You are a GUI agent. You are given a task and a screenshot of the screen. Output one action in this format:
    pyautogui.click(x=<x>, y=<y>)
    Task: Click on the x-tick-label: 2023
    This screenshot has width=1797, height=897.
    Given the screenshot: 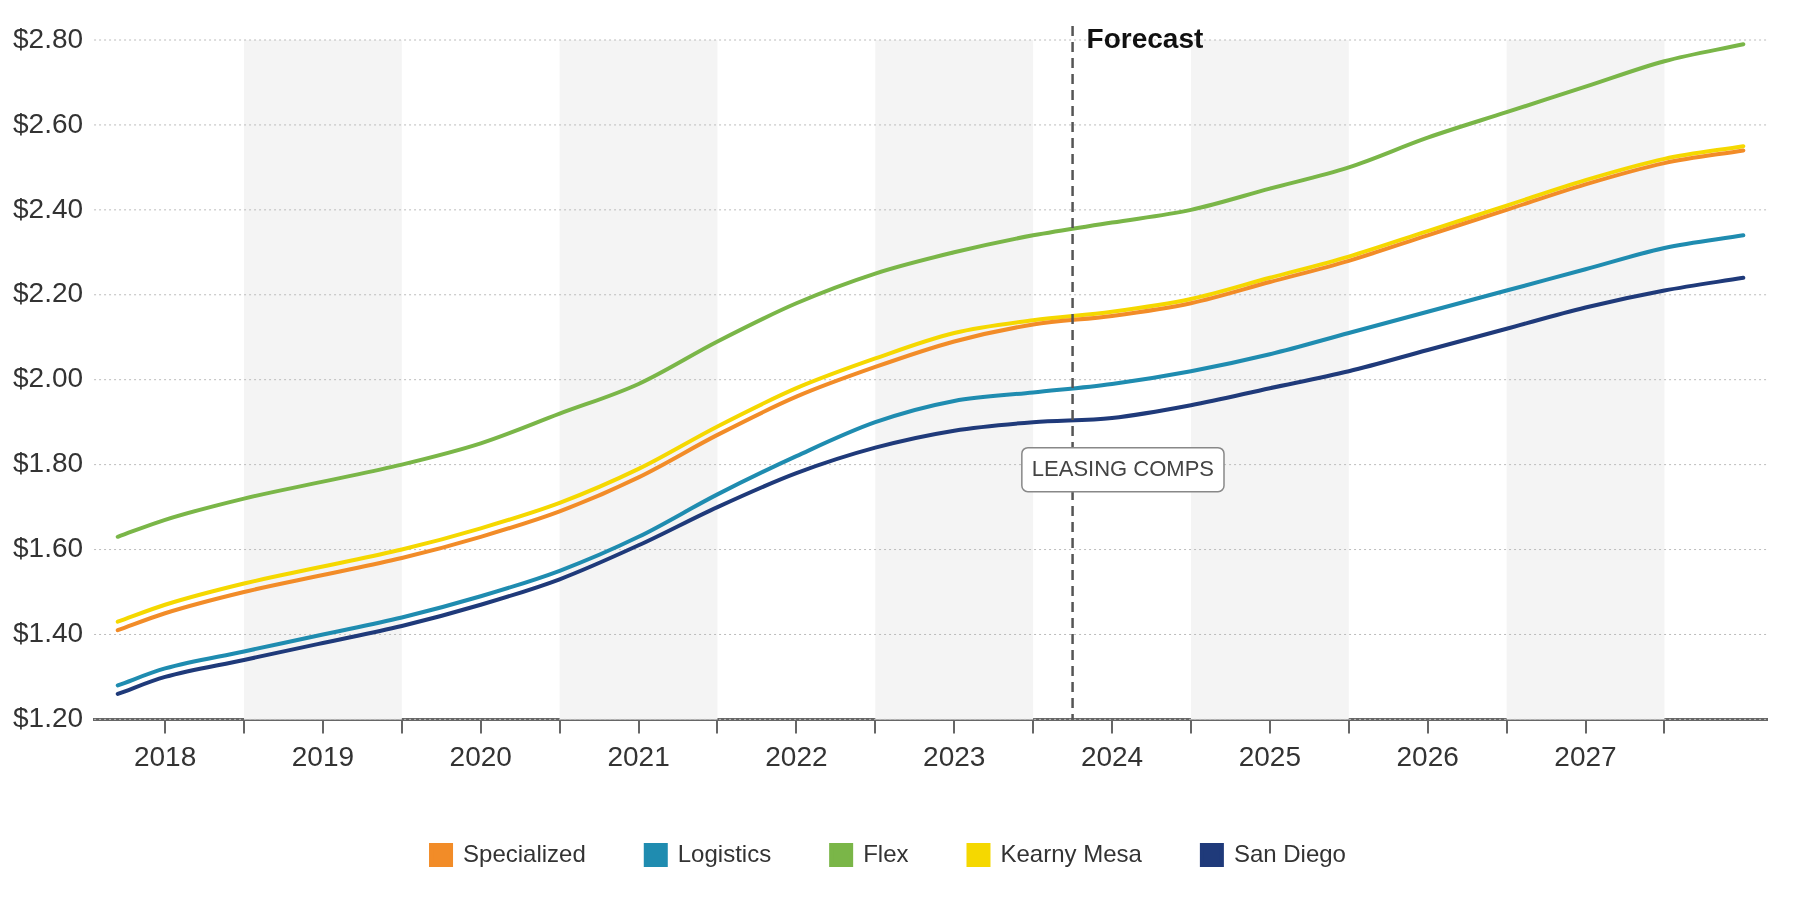 What is the action you would take?
    pyautogui.click(x=954, y=756)
    